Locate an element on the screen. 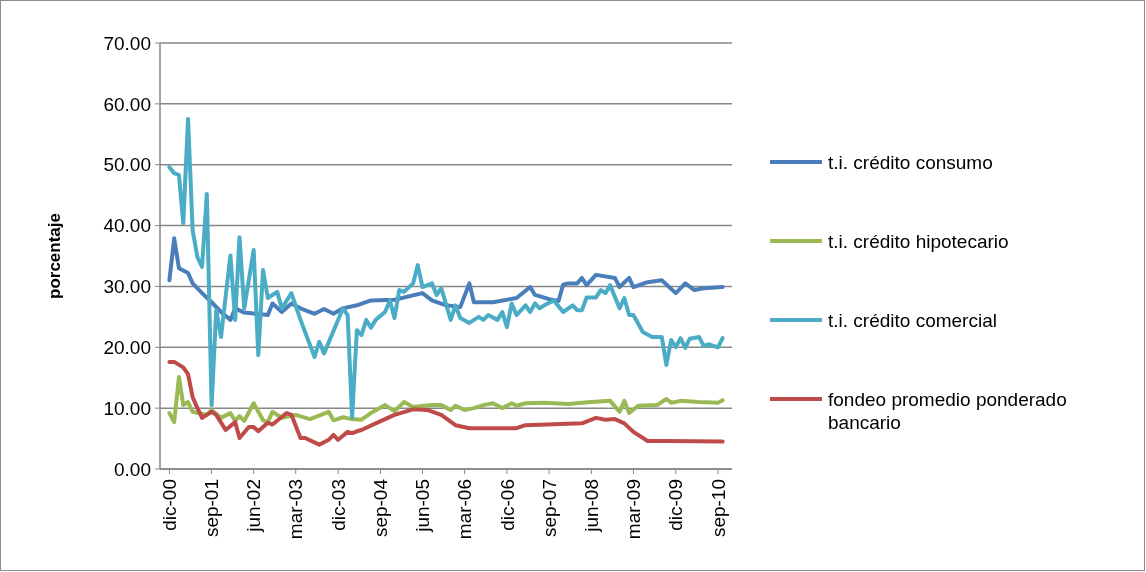  legend-label: t.i. crédito consumo is located at coordinates (910, 162).